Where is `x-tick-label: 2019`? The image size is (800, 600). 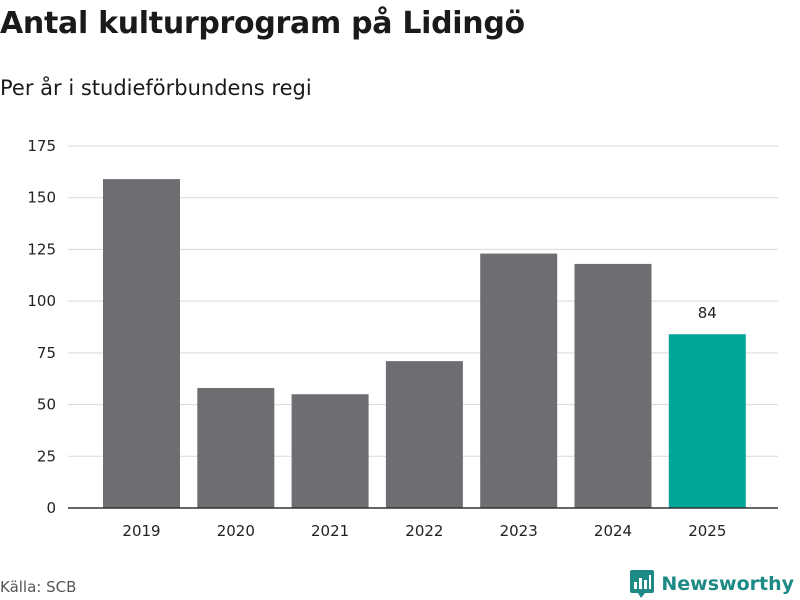
x-tick-label: 2019 is located at coordinates (141, 531).